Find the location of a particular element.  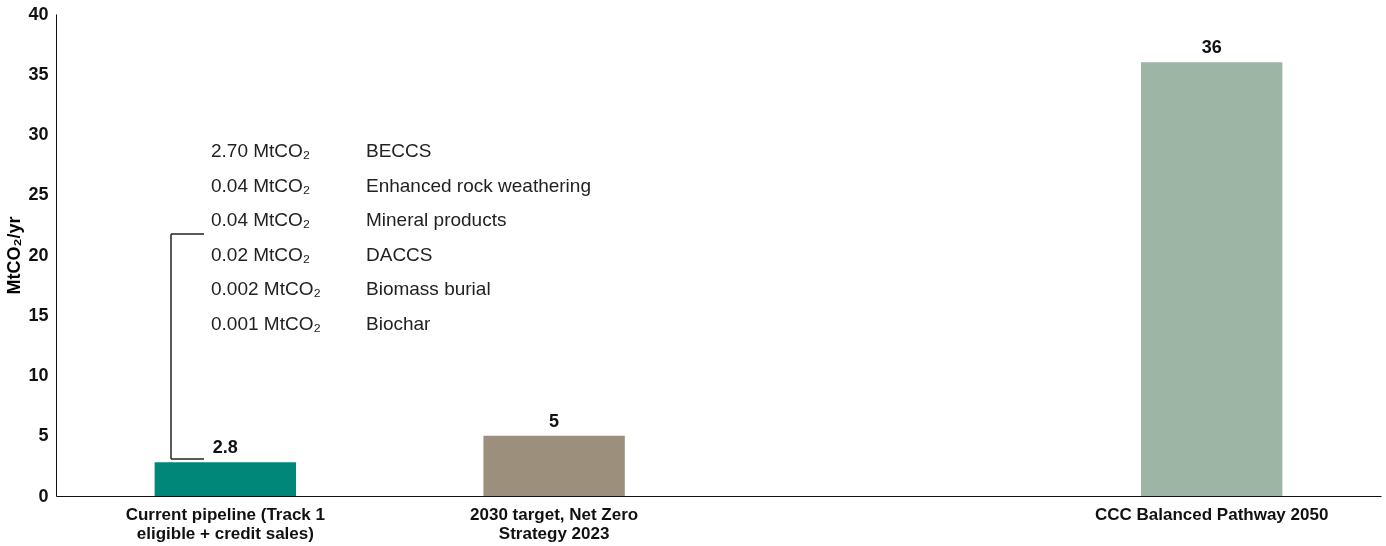

y-tick-label: 40 is located at coordinates (38, 13).